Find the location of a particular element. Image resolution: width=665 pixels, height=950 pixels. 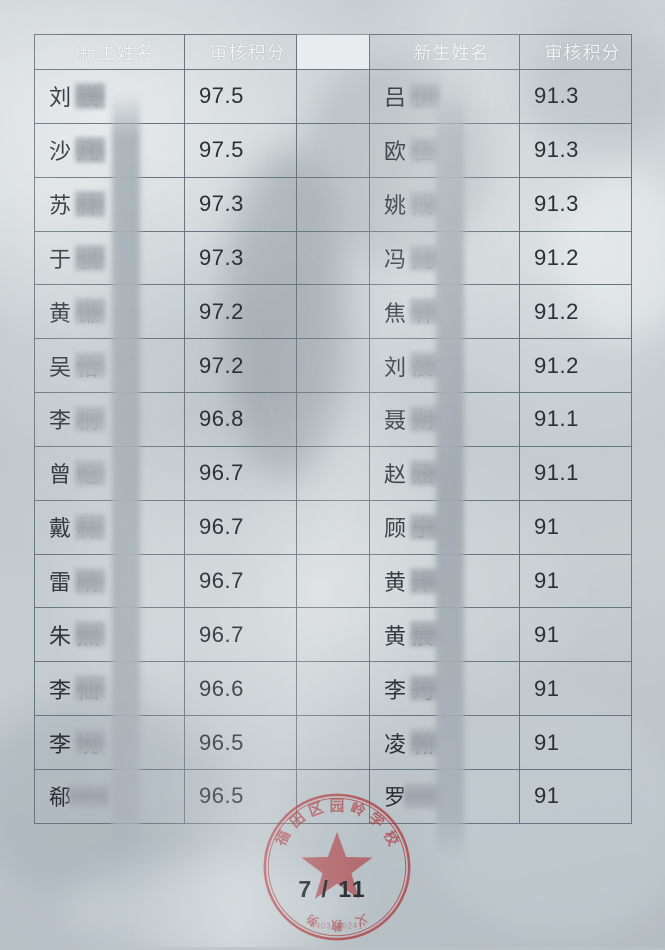

student-name-cell: 吕 伊 is located at coordinates (444, 96).